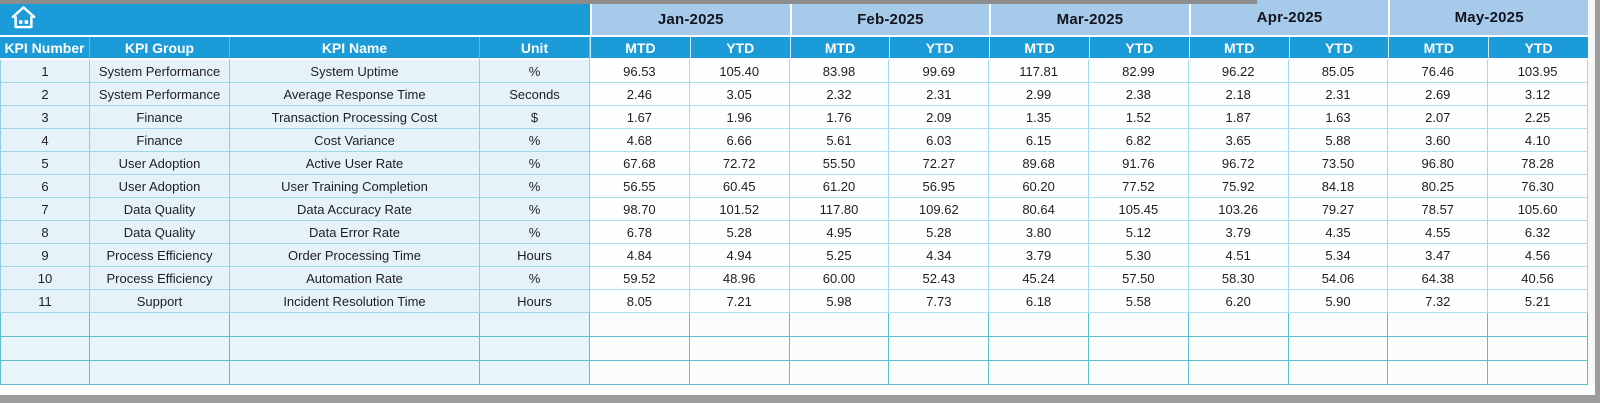  What do you see at coordinates (640, 278) in the screenshot?
I see `cell-mtd-jan-2025: 59.52` at bounding box center [640, 278].